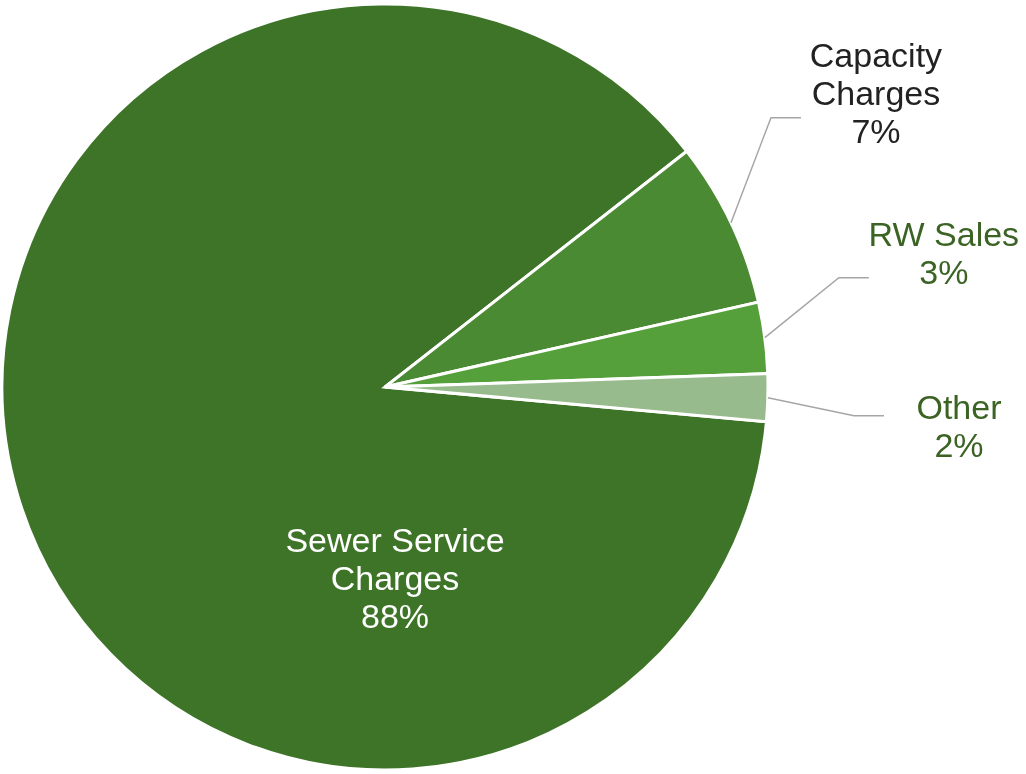 This screenshot has width=1026, height=774. Describe the element at coordinates (944, 271) in the screenshot. I see `data-label: 3%` at that location.